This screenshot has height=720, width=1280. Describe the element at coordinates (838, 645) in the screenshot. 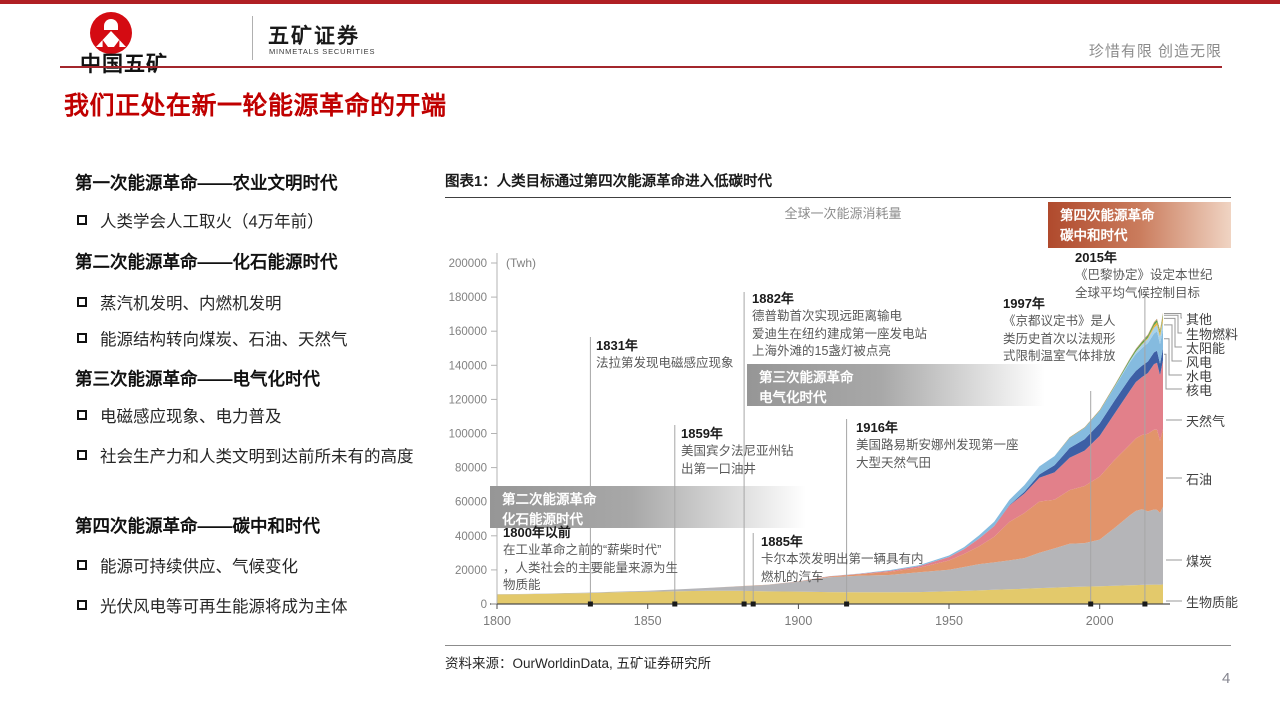

I see `figure-bottom-rule` at that location.